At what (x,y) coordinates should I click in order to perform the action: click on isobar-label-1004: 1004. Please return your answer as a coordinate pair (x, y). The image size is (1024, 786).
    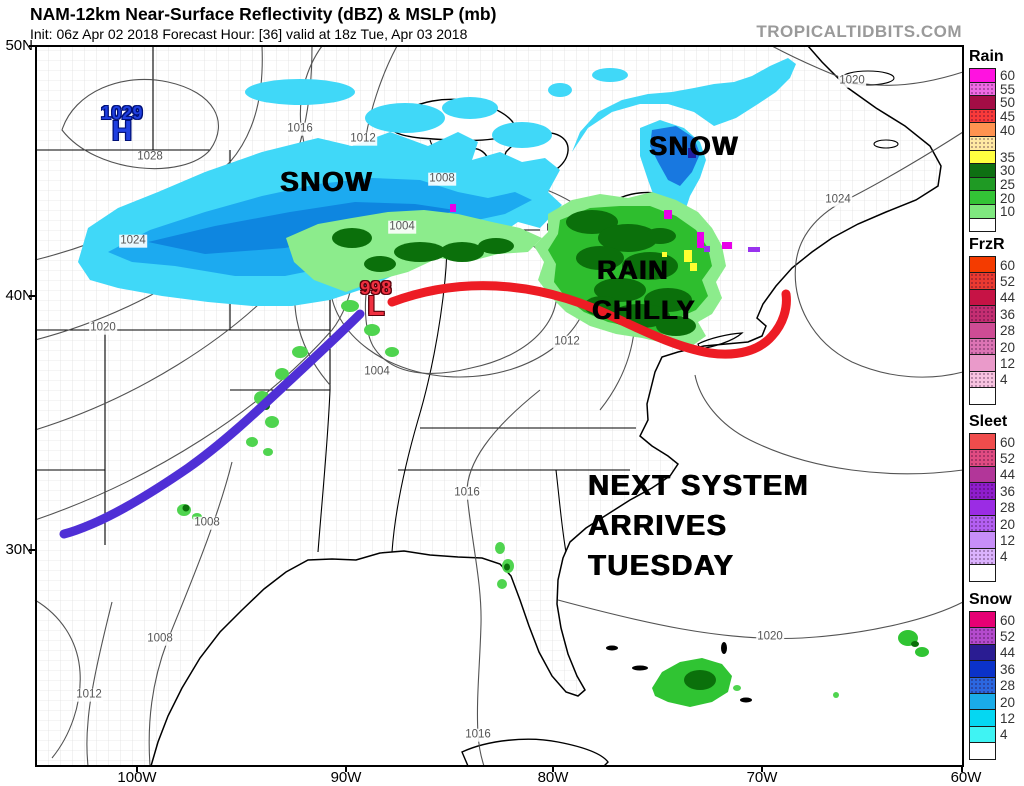
    Looking at the image, I should click on (402, 227).